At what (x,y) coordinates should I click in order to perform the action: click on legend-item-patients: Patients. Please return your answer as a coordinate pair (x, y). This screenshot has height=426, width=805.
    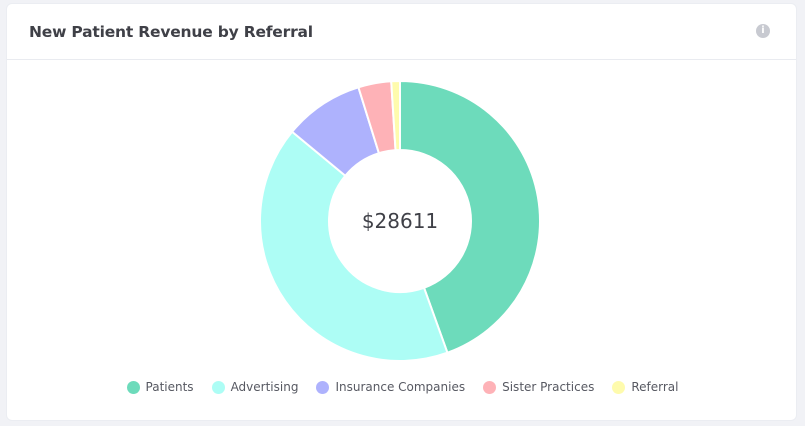
    Looking at the image, I should click on (160, 387).